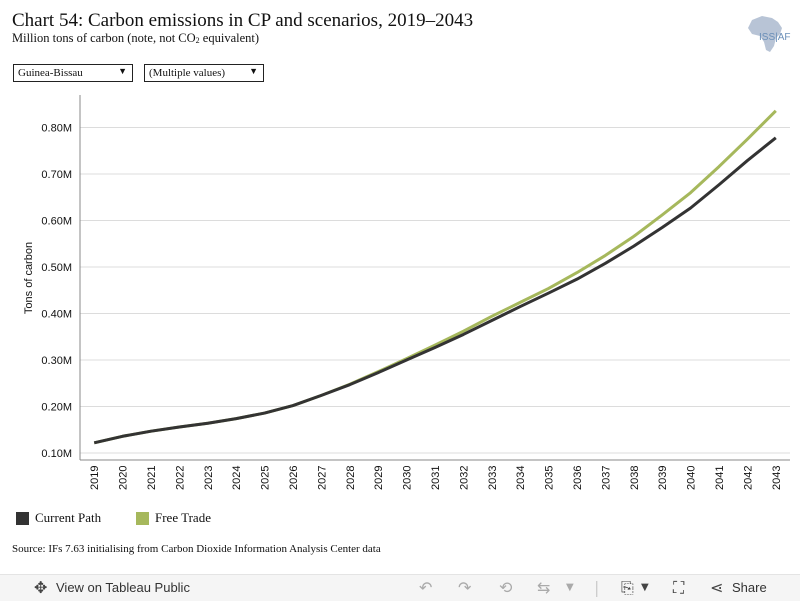 This screenshot has width=800, height=601. I want to click on legend-label-current-path: Current Path, so click(68, 517).